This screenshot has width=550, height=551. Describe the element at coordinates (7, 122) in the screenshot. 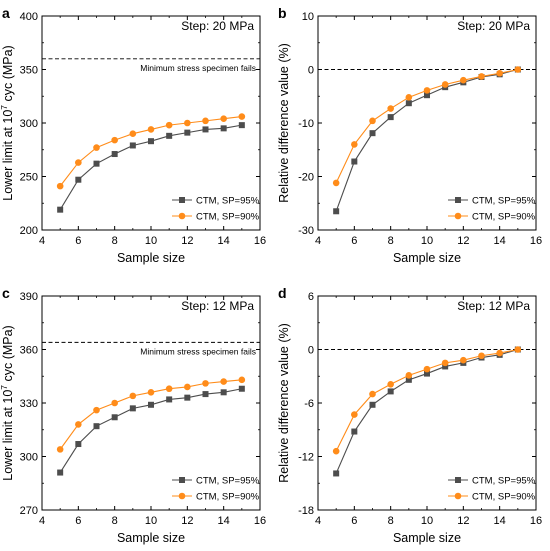

I see `y-axis-label: Lower limit at 107 cyc (MPa)` at that location.